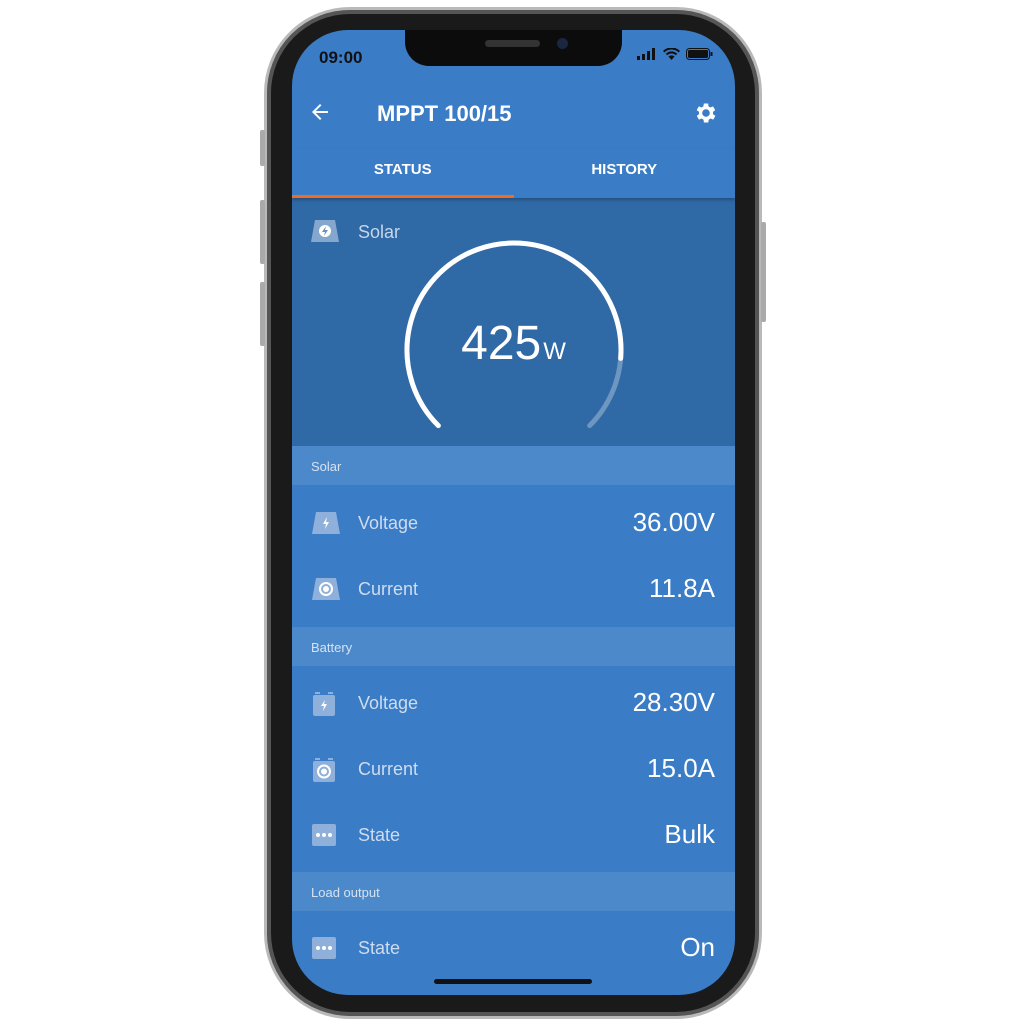 The height and width of the screenshot is (1024, 1024). Describe the element at coordinates (444, 113) in the screenshot. I see `page-title: MPPT 100/15` at that location.